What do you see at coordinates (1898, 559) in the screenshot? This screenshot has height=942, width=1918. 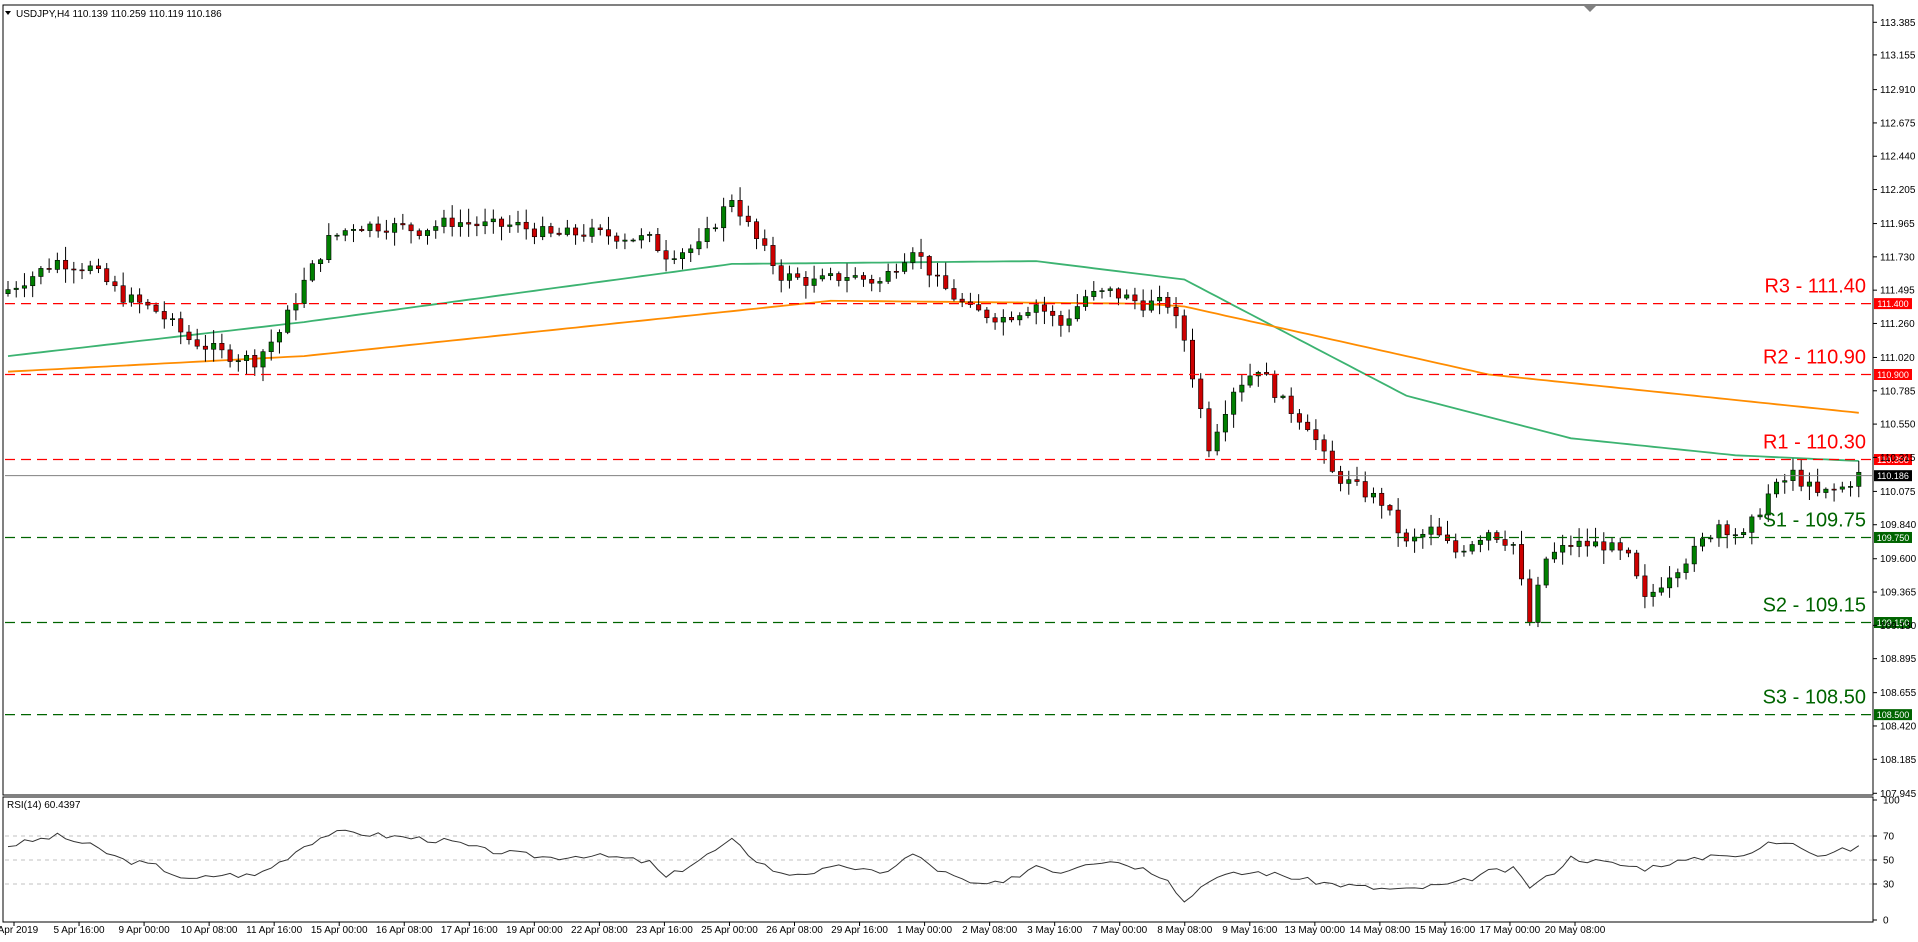 I see `y-tick-label: 109.600` at bounding box center [1898, 559].